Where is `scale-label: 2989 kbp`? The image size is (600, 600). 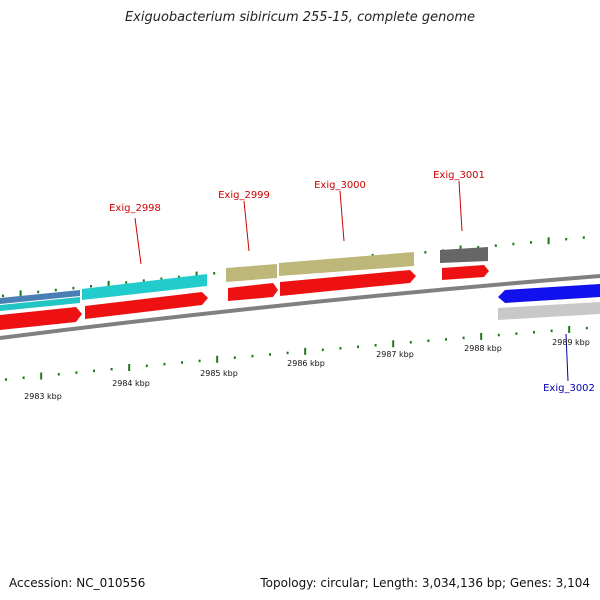
scale-label: 2989 kbp is located at coordinates (571, 342).